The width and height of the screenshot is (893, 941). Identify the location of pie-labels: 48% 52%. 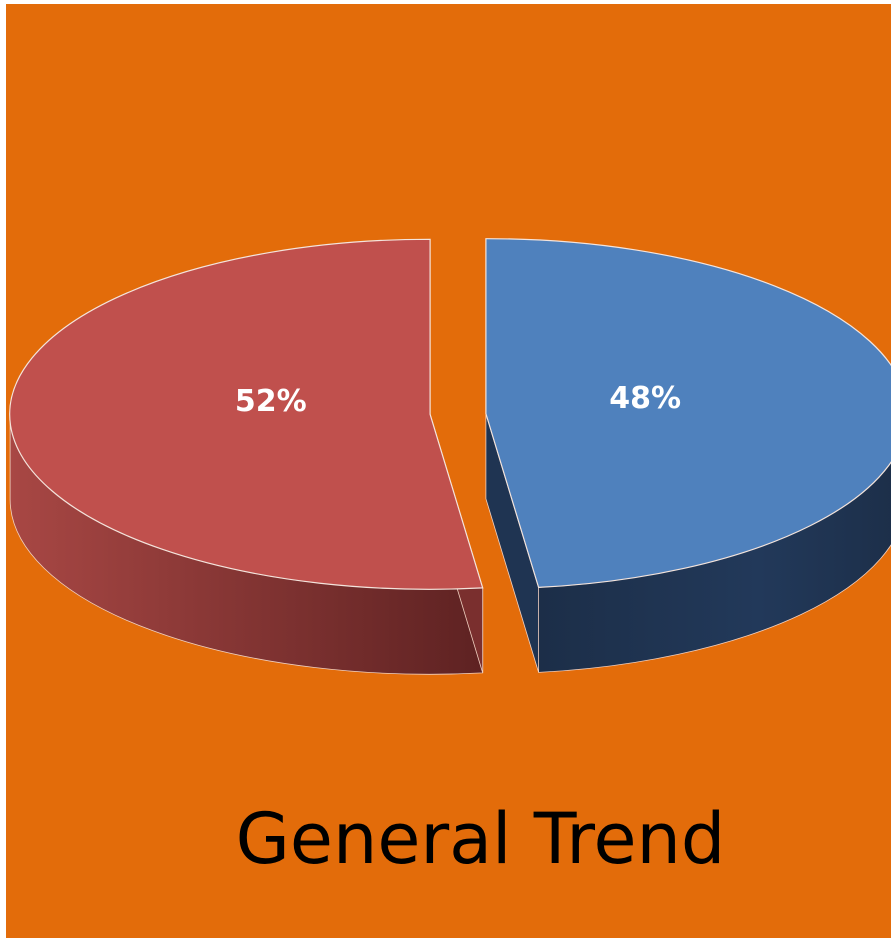
(458, 400).